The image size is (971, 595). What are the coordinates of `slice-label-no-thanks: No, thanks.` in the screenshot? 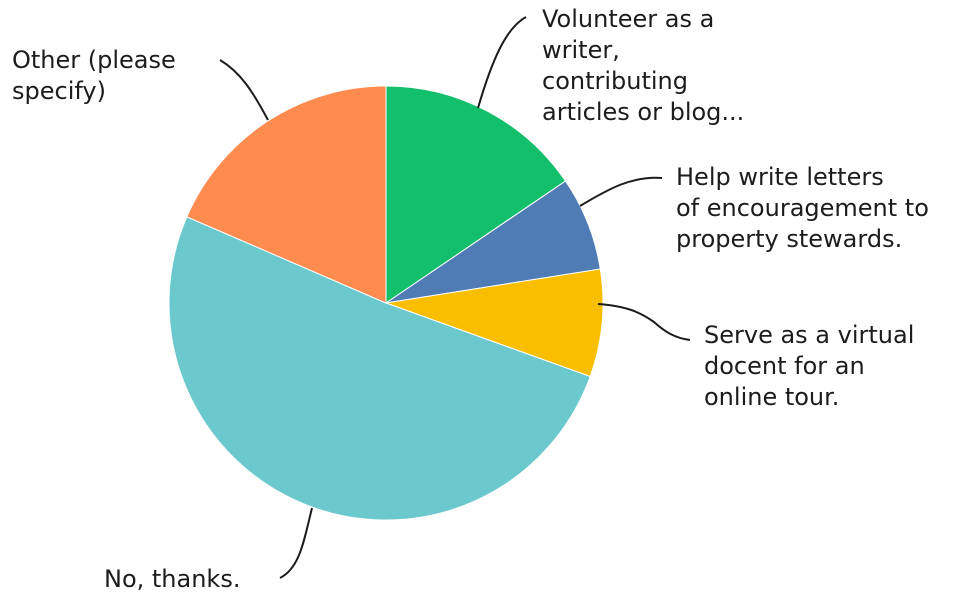 It's located at (172, 579).